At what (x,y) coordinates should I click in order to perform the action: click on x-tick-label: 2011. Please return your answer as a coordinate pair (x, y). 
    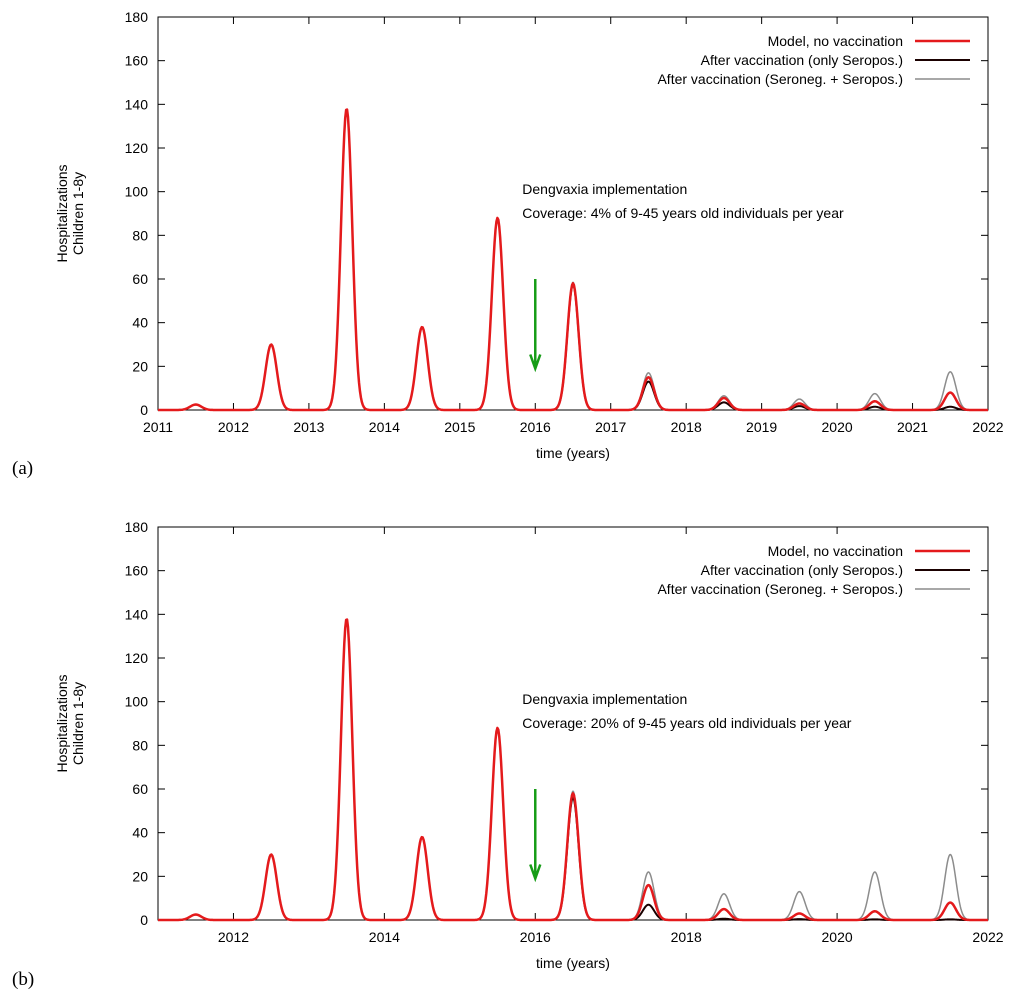
    Looking at the image, I should click on (158, 427).